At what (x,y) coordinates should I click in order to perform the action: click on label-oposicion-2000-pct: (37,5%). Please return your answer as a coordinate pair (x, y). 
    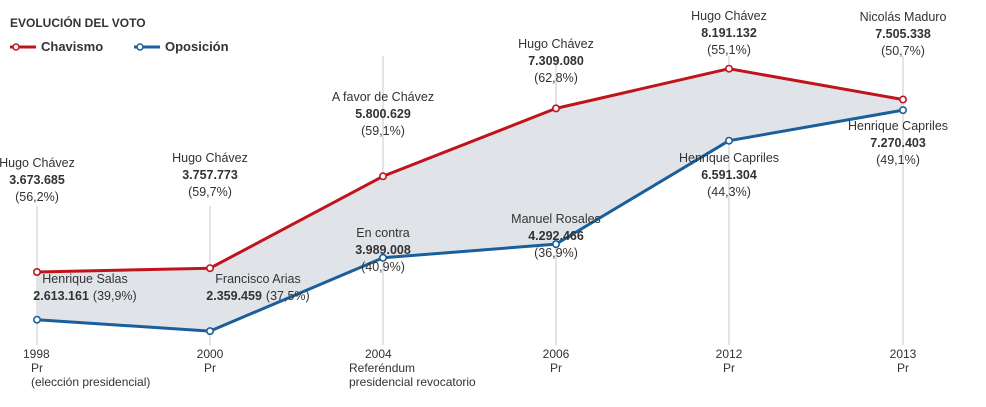
    Looking at the image, I should click on (288, 296).